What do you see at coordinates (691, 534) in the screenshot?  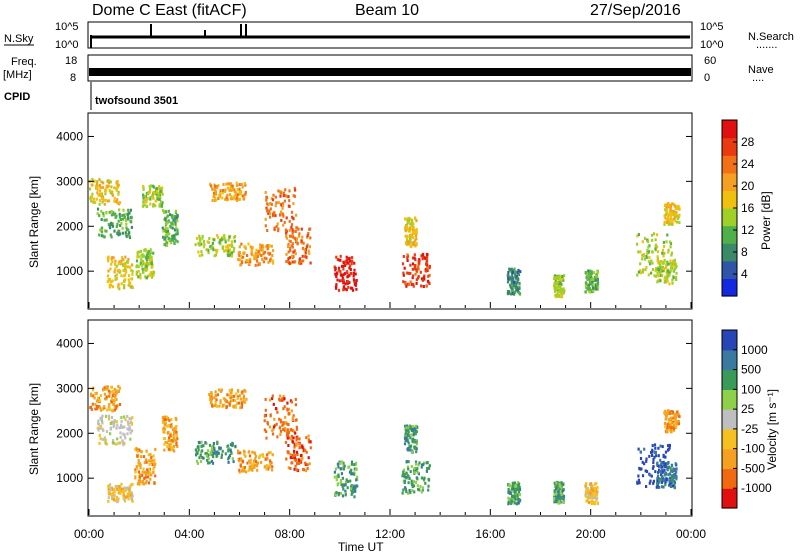 I see `time-xtick-label: 00:00` at bounding box center [691, 534].